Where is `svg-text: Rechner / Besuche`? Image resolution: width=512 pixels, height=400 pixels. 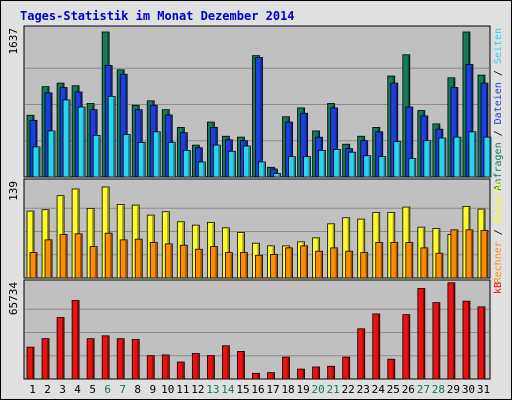
svg-text: Rechner / Besuche is located at coordinates (498, 232).